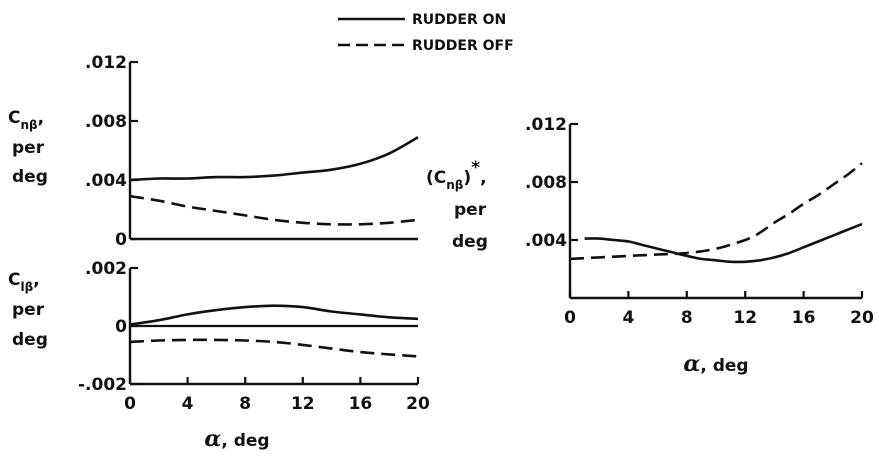 This screenshot has height=457, width=879. What do you see at coordinates (463, 46) in the screenshot?
I see `legend-rudder-off-label: RUDDER OFF` at bounding box center [463, 46].